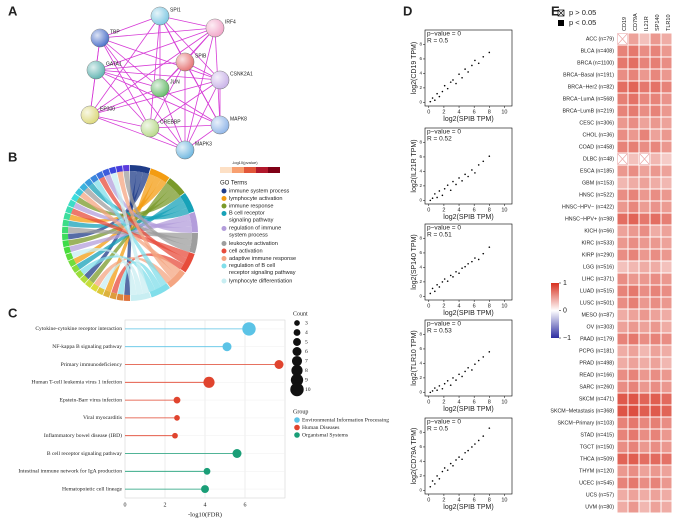 Image resolution: width=683 pixels, height=527 pixels. What do you see at coordinates (596, 351) in the screenshot?
I see `row-label: PCPG (n=181)` at bounding box center [596, 351].